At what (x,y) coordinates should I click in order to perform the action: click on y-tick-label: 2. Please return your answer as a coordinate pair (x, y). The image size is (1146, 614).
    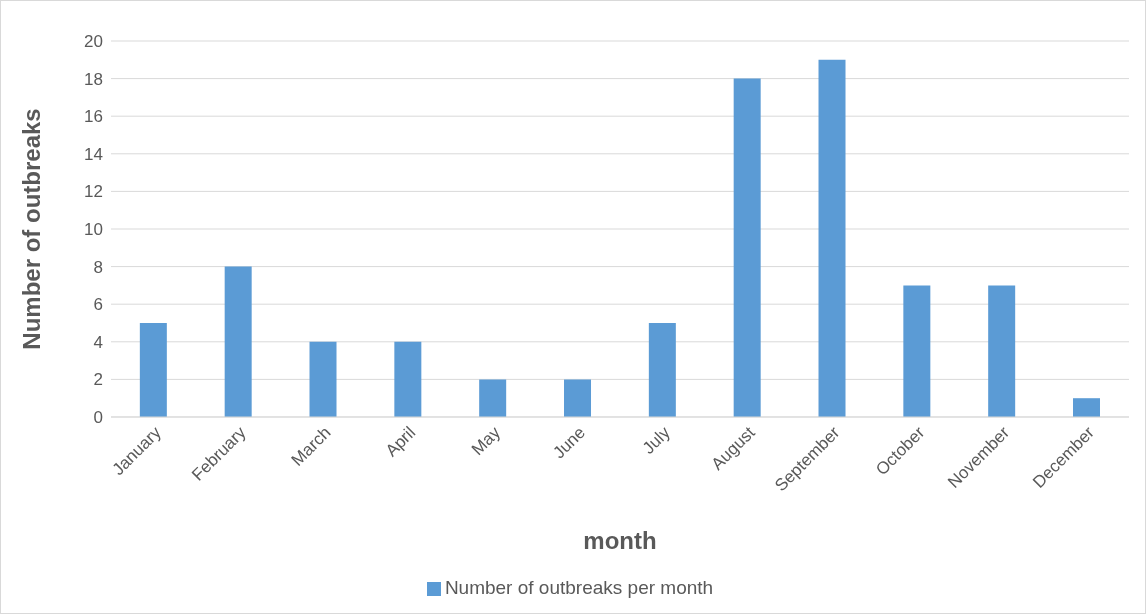
    Looking at the image, I should click on (98, 380).